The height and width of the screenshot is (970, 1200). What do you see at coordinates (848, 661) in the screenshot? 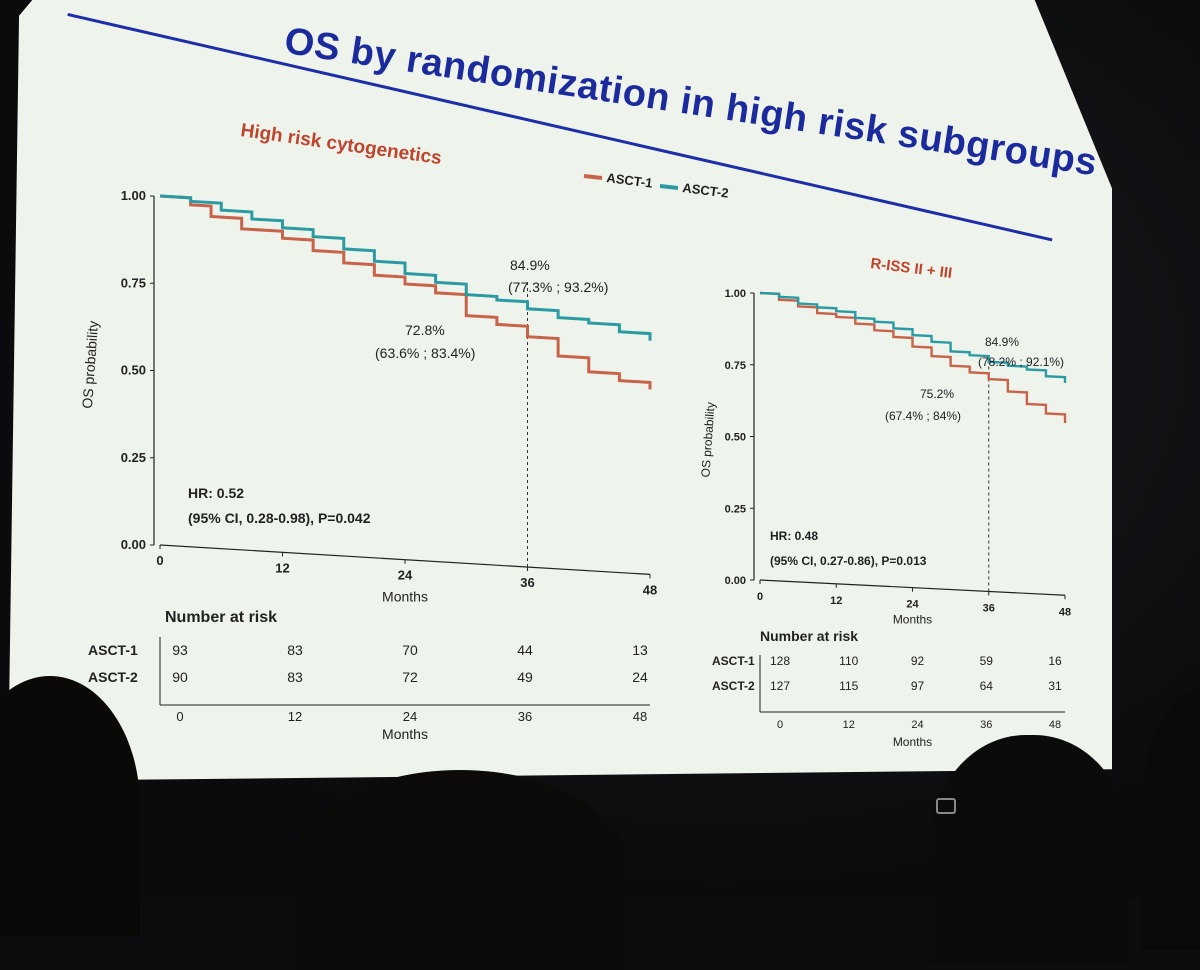
I see `chart2-risk-cell: 110` at bounding box center [848, 661].